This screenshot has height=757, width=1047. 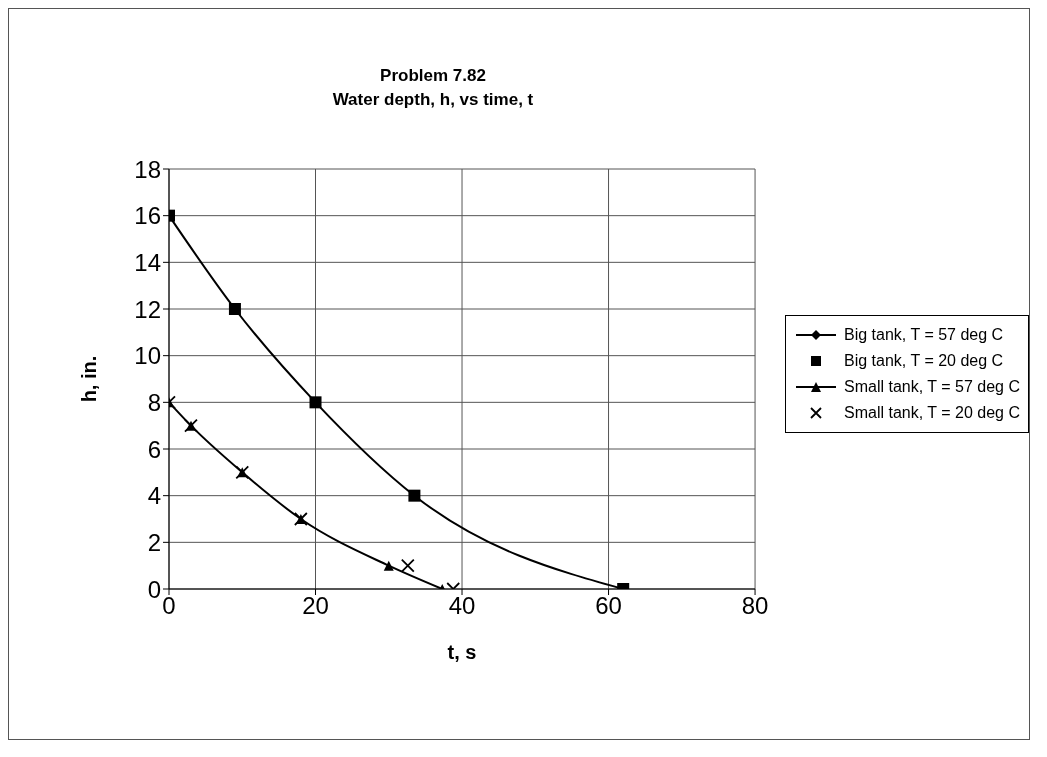 What do you see at coordinates (147, 169) in the screenshot?
I see `y-tick-label: 18` at bounding box center [147, 169].